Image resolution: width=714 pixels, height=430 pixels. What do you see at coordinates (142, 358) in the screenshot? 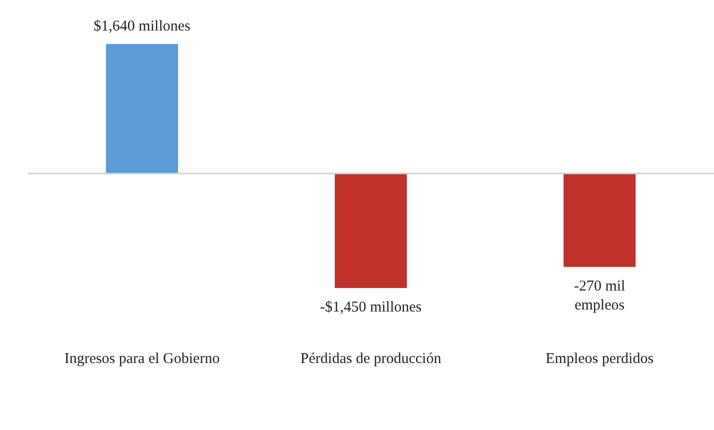
I see `x-tick-label: Ingresos para el Gobierno` at bounding box center [142, 358].